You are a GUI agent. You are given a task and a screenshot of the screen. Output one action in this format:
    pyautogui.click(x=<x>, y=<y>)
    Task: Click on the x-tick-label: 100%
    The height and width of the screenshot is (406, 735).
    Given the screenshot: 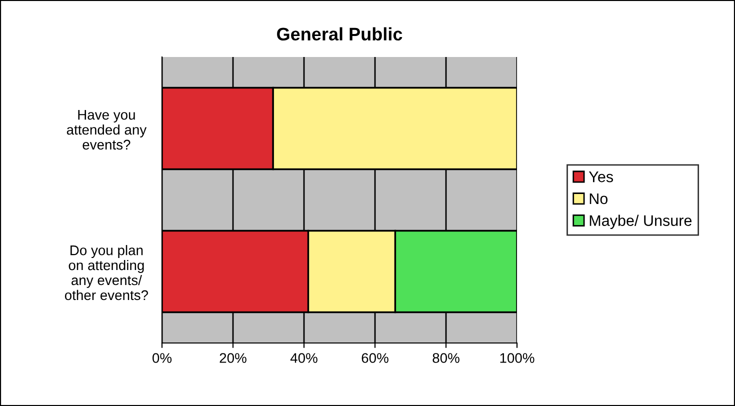 What is the action you would take?
    pyautogui.click(x=517, y=358)
    